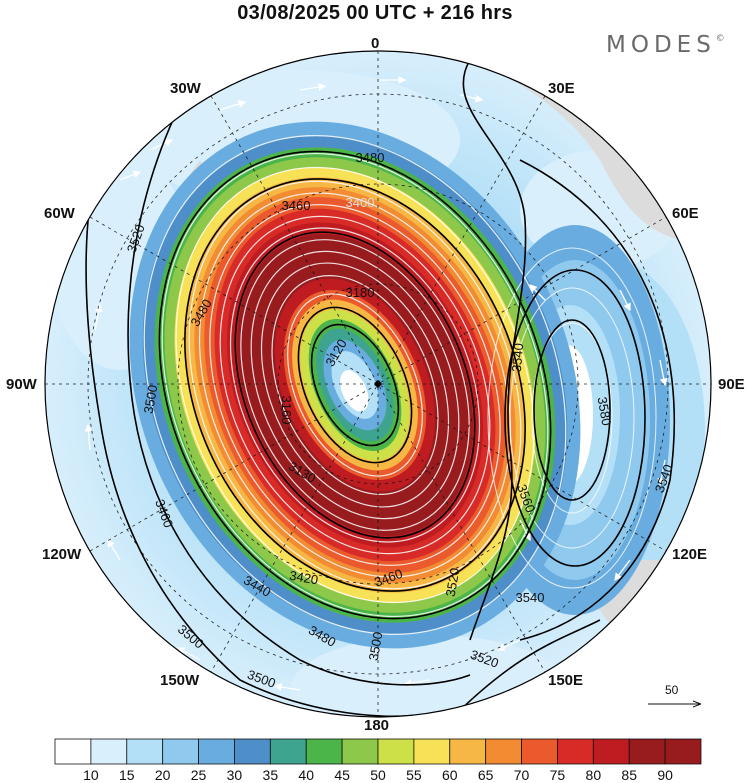 Image resolution: width=750 pixels, height=783 pixels. Describe the element at coordinates (566, 680) in the screenshot. I see `lon-label-150e: 150E` at that location.